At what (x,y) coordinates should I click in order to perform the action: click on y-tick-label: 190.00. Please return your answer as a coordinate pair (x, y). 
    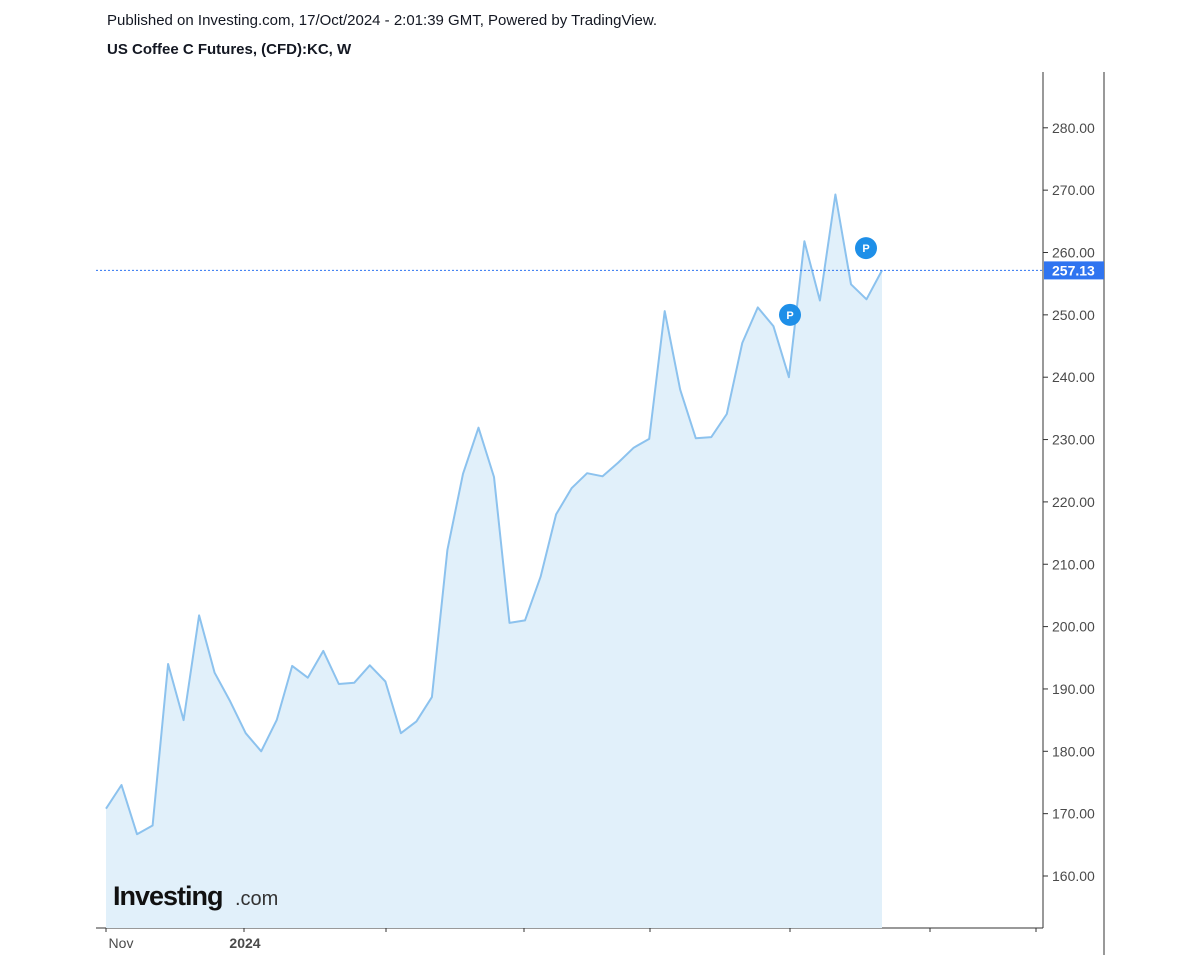
    Looking at the image, I should click on (1073, 689).